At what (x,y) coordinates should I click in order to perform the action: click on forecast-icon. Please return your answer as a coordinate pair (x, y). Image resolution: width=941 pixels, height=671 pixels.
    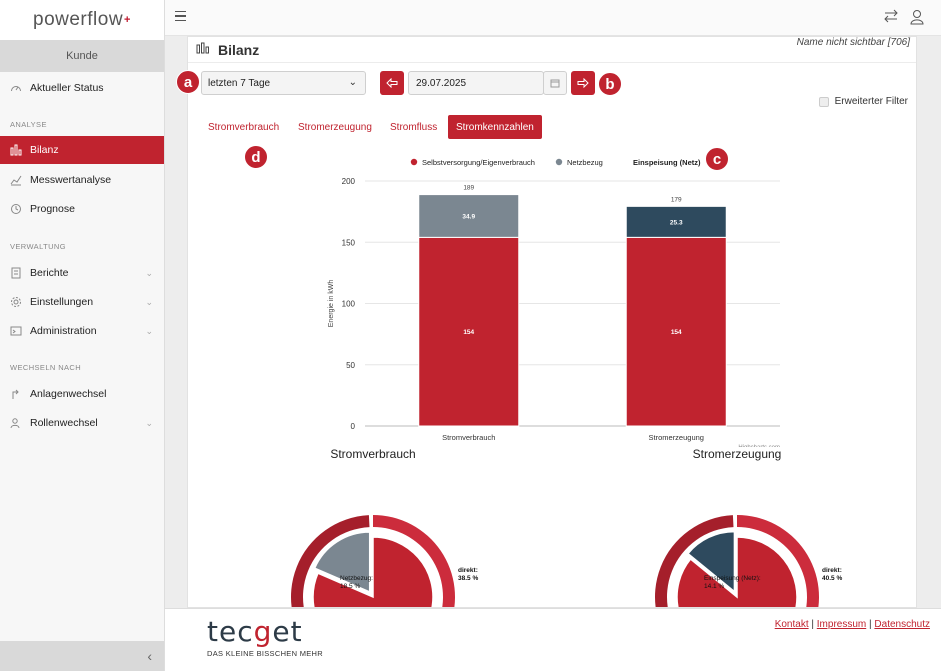
    Looking at the image, I should click on (16, 209).